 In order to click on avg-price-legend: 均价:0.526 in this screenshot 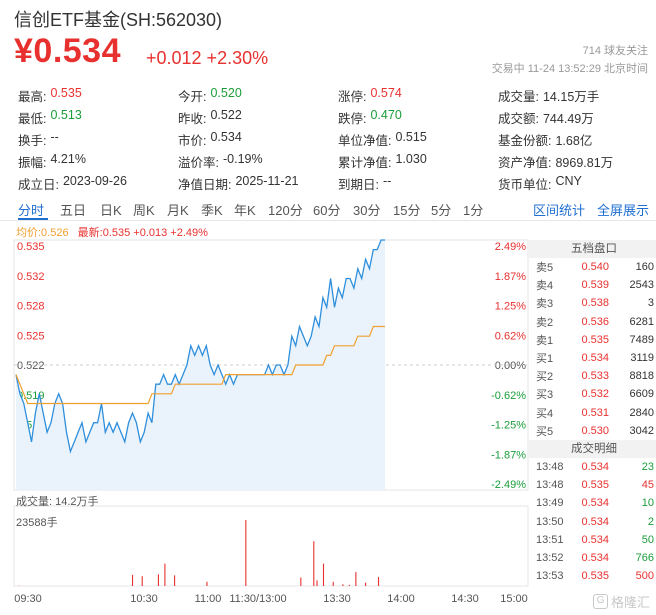, I will do `click(42, 233)`.